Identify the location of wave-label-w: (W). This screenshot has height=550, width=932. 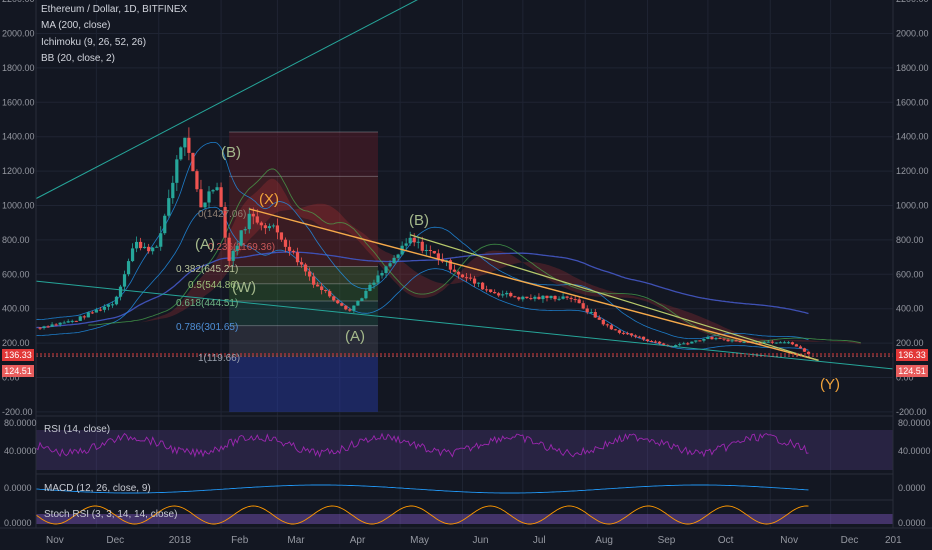
(244, 287).